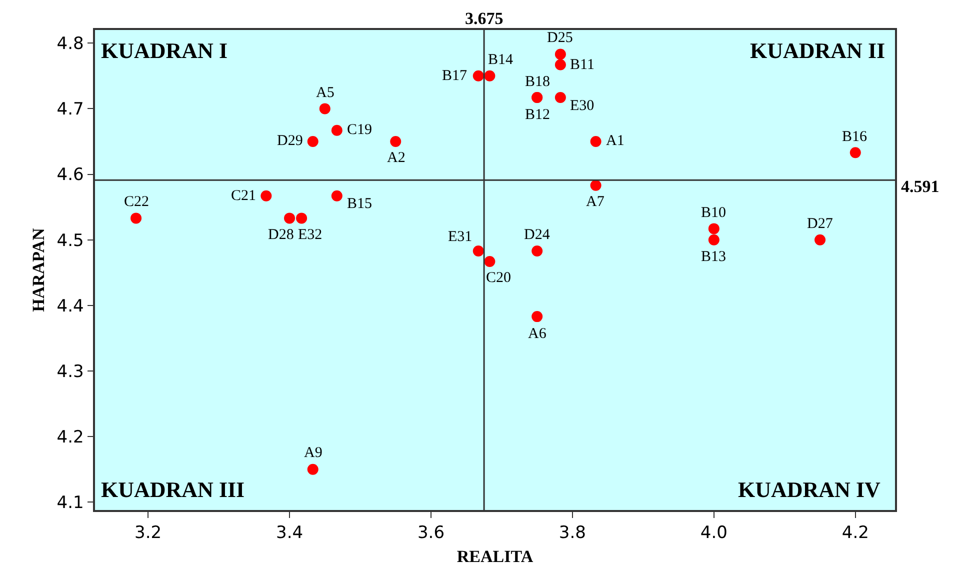 The height and width of the screenshot is (574, 958). What do you see at coordinates (582, 65) in the screenshot?
I see `annotation: B11` at bounding box center [582, 65].